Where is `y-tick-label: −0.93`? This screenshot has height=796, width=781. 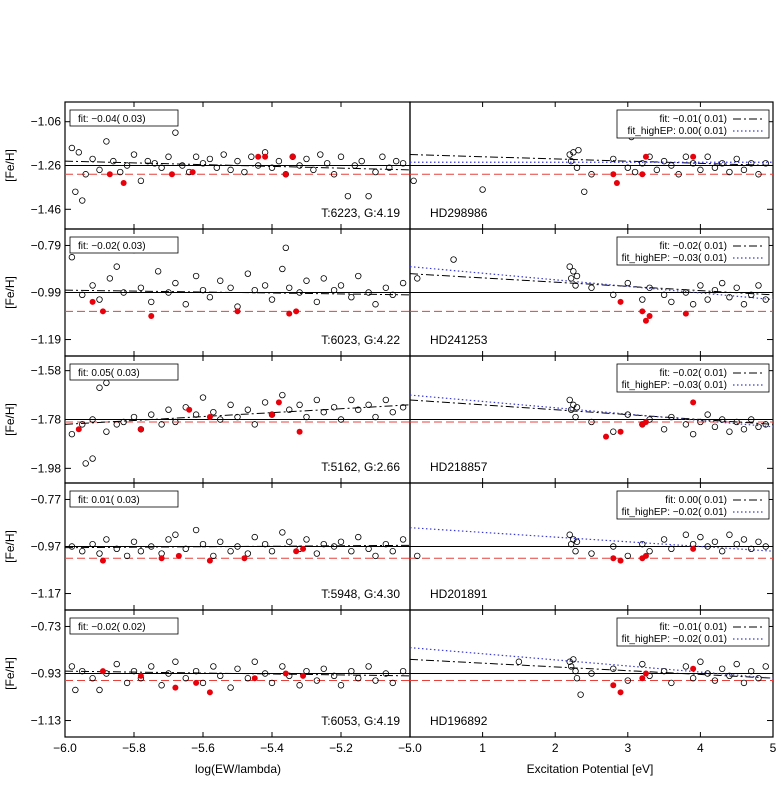 y-tick-label: −0.93 is located at coordinates (46, 674).